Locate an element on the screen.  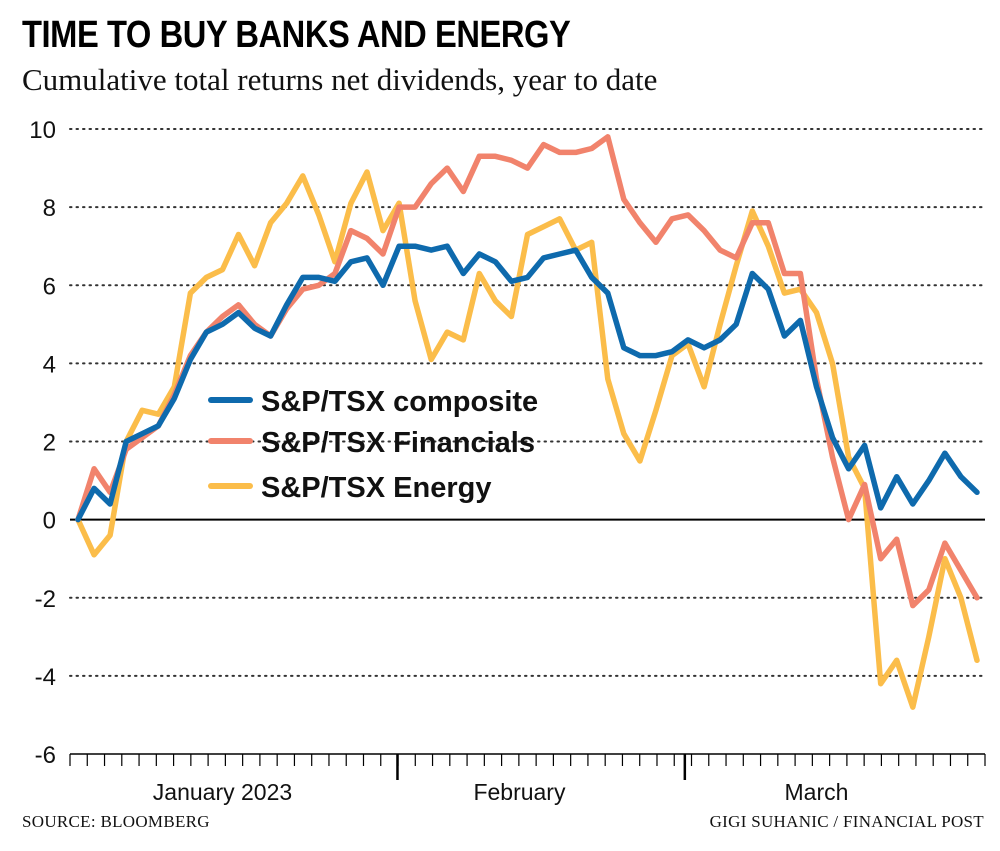
y-tick-label: 2 is located at coordinates (49, 443).